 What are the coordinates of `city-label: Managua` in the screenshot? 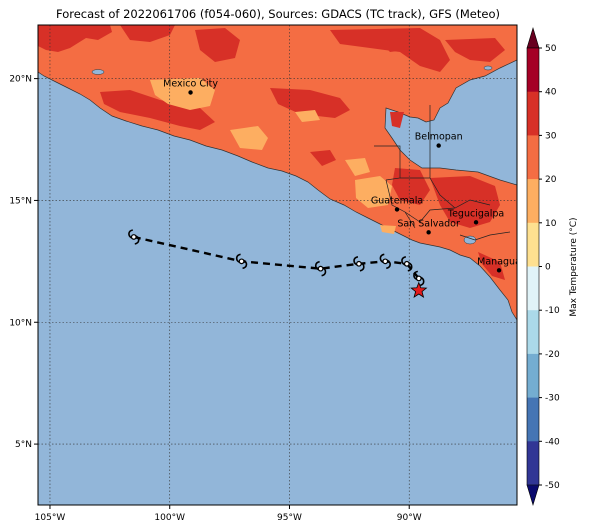 It's located at (499, 261).